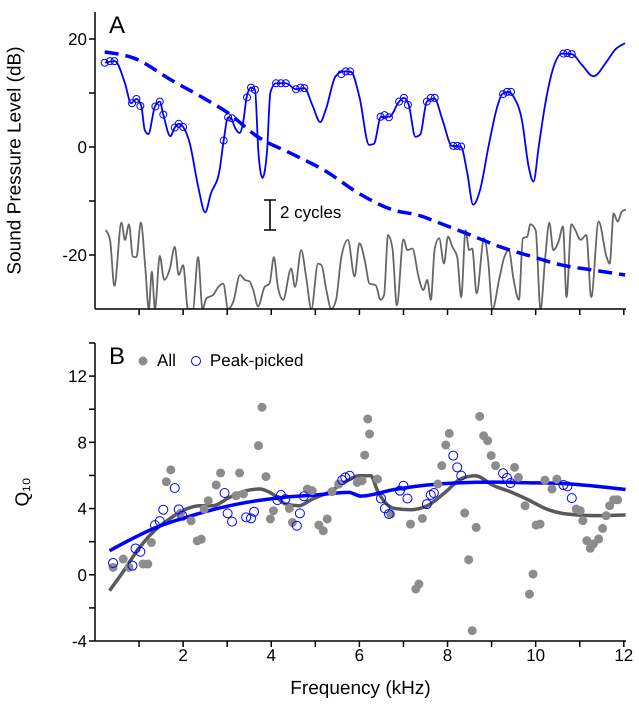  Describe the element at coordinates (79, 642) in the screenshot. I see `y-tick-label: -4` at that location.